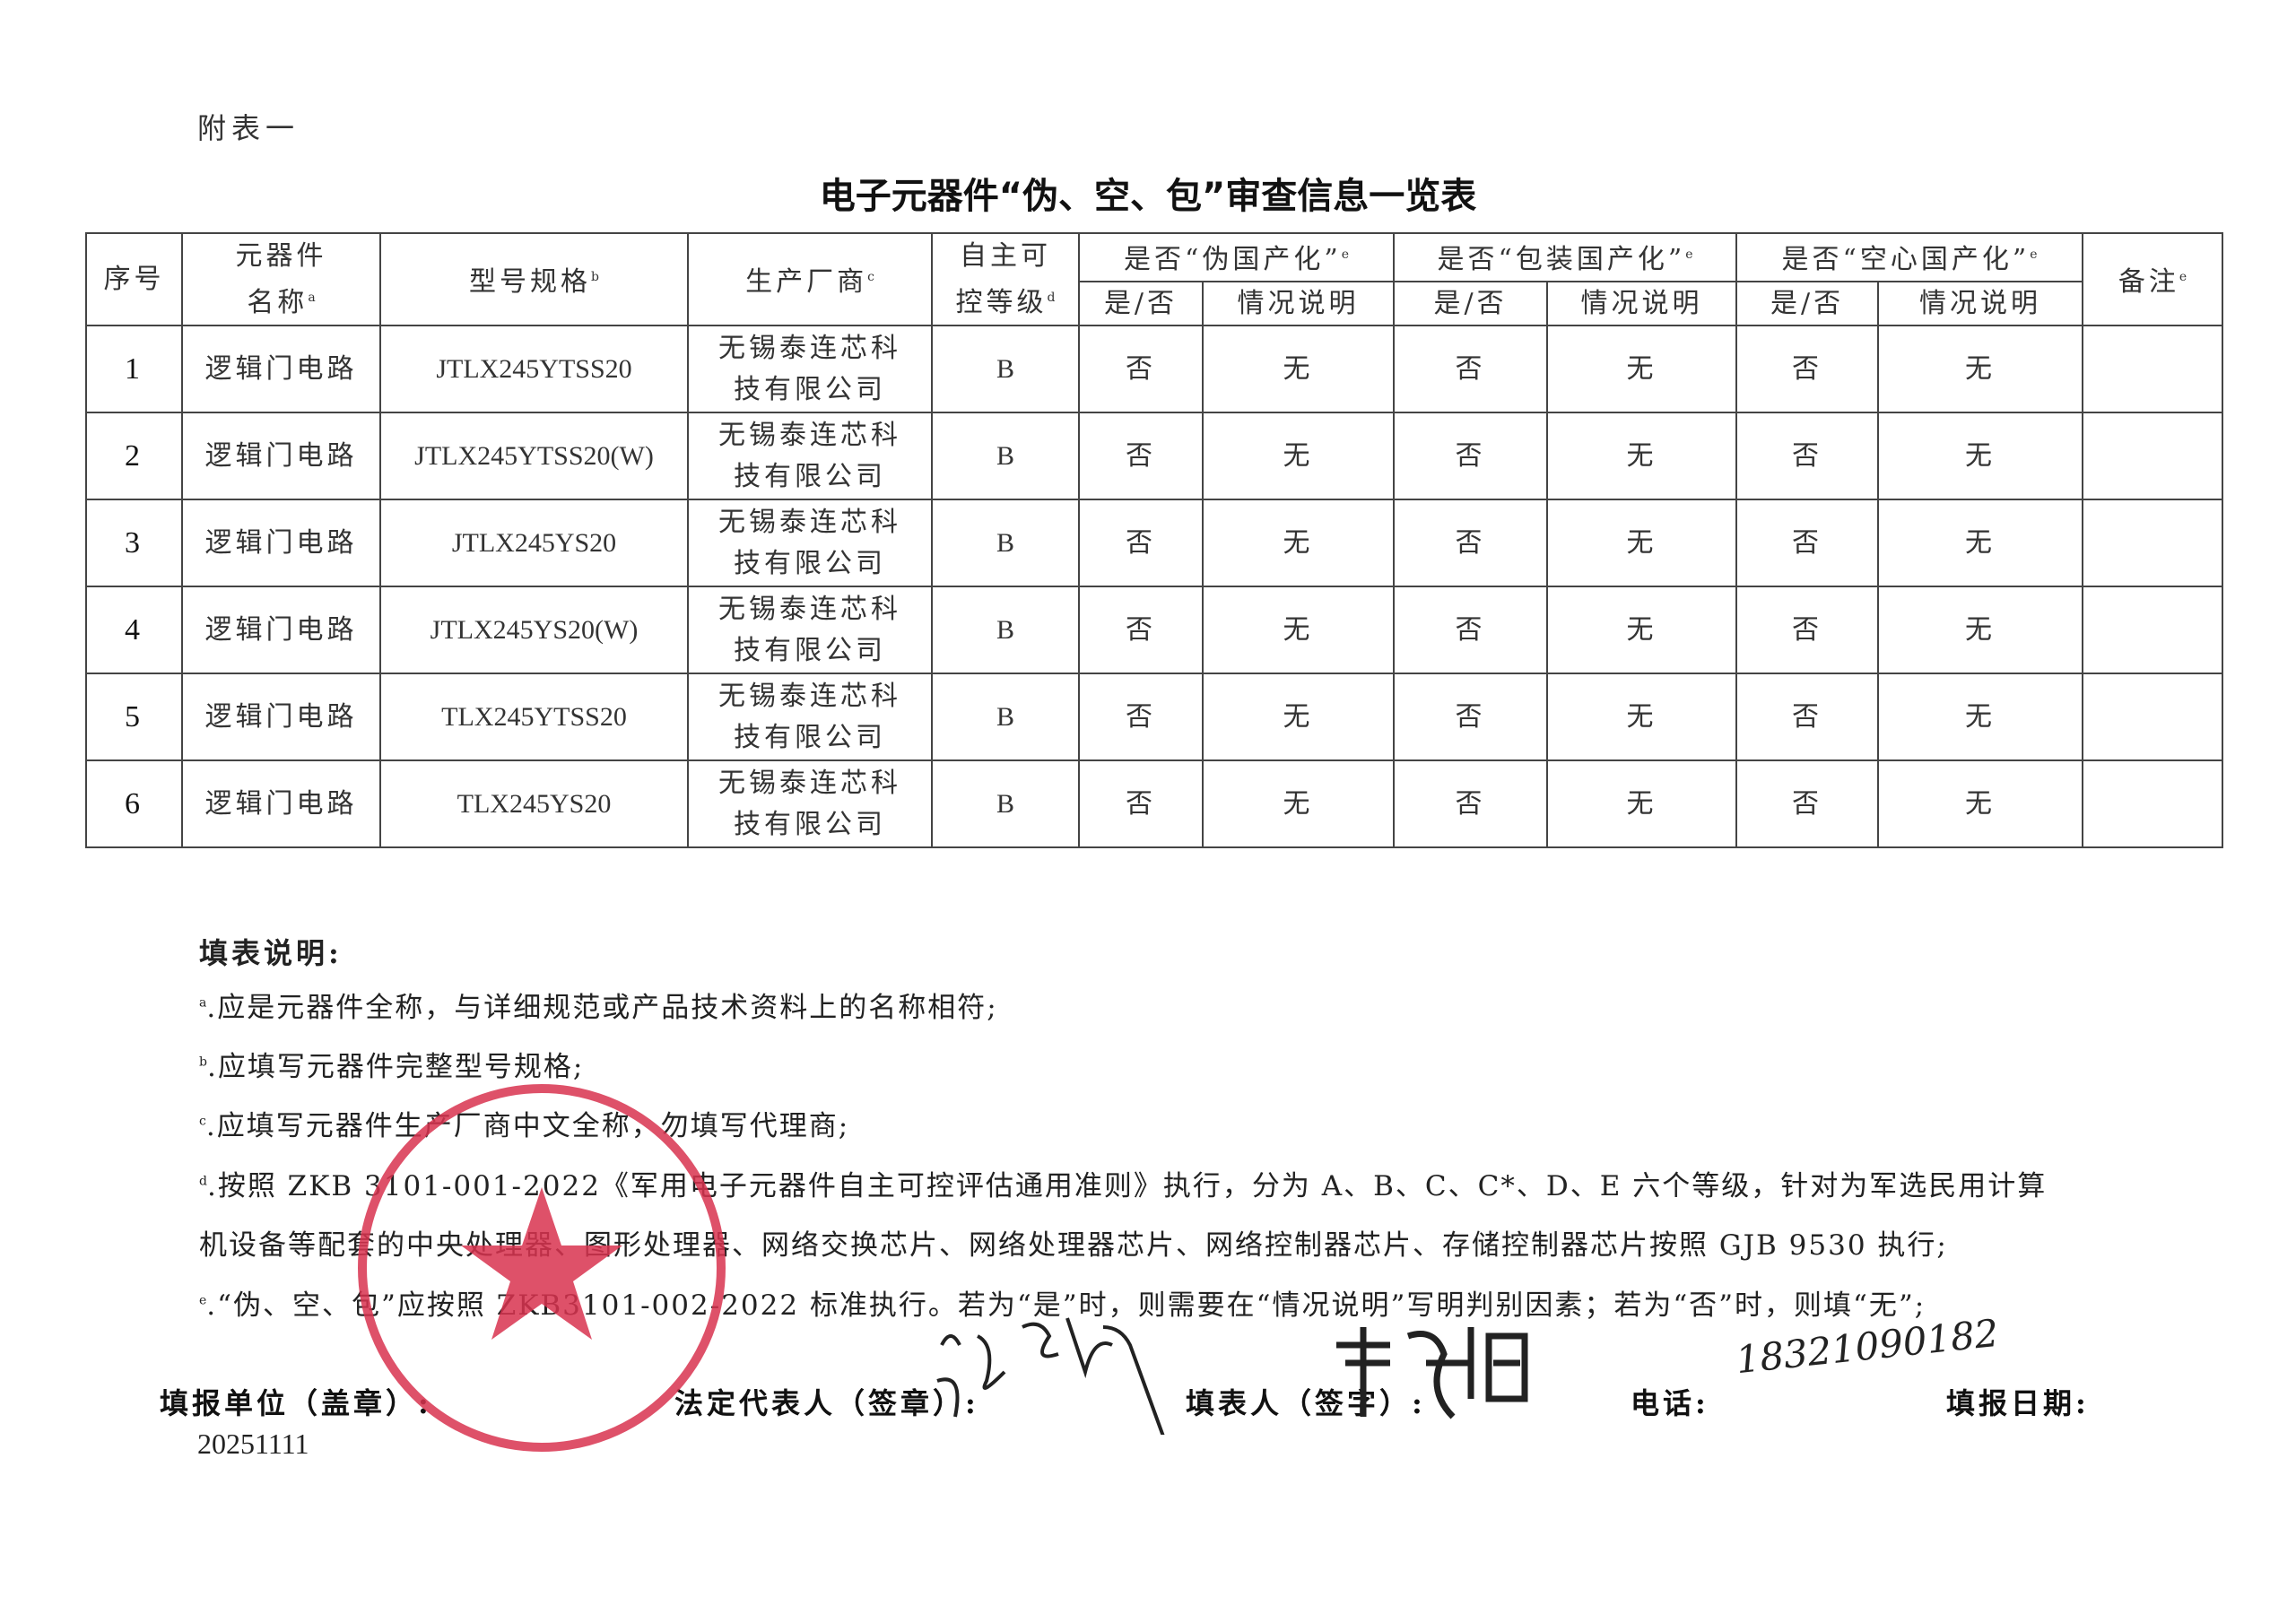 This screenshot has width=2296, height=1623. I want to click on subheader-pack-desc: 情况说明, so click(1642, 303).